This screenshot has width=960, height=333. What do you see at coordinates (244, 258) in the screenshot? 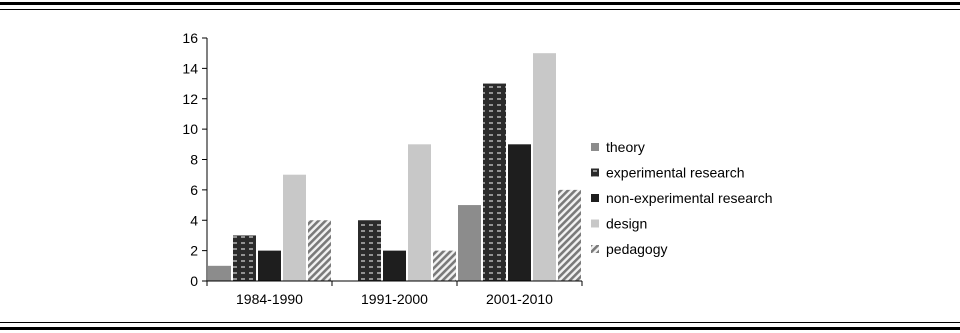
I see `bar-experimental-research-1984-1990` at bounding box center [244, 258].